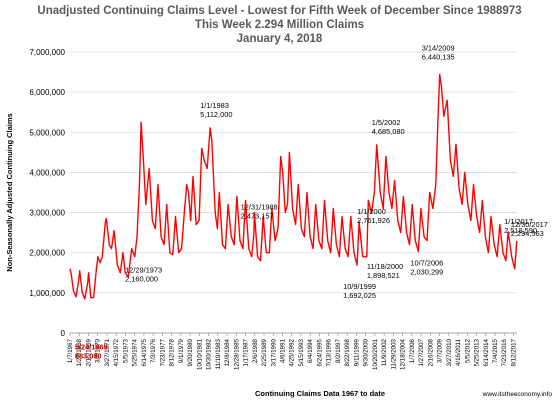 Image resolution: width=559 pixels, height=406 pixels. Describe the element at coordinates (199, 354) in the screenshot. I see `x-tick-label: 10/10/1981` at that location.